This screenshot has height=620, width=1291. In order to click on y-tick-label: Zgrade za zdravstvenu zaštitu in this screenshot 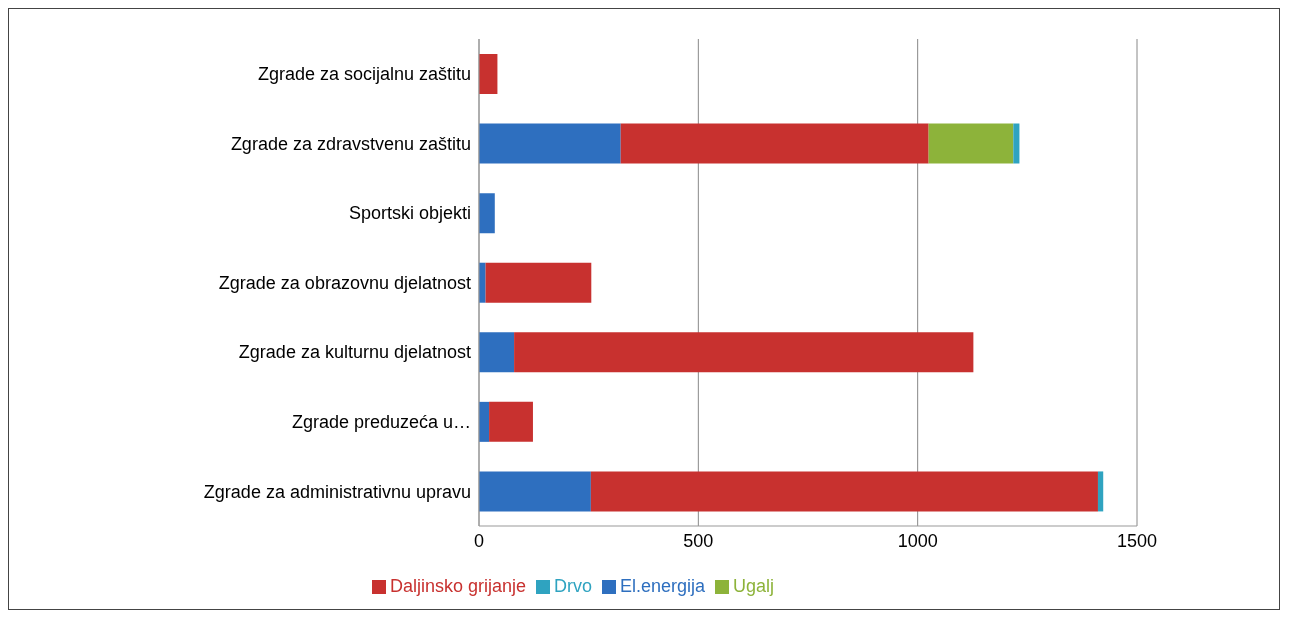, I will do `click(350, 143)`.